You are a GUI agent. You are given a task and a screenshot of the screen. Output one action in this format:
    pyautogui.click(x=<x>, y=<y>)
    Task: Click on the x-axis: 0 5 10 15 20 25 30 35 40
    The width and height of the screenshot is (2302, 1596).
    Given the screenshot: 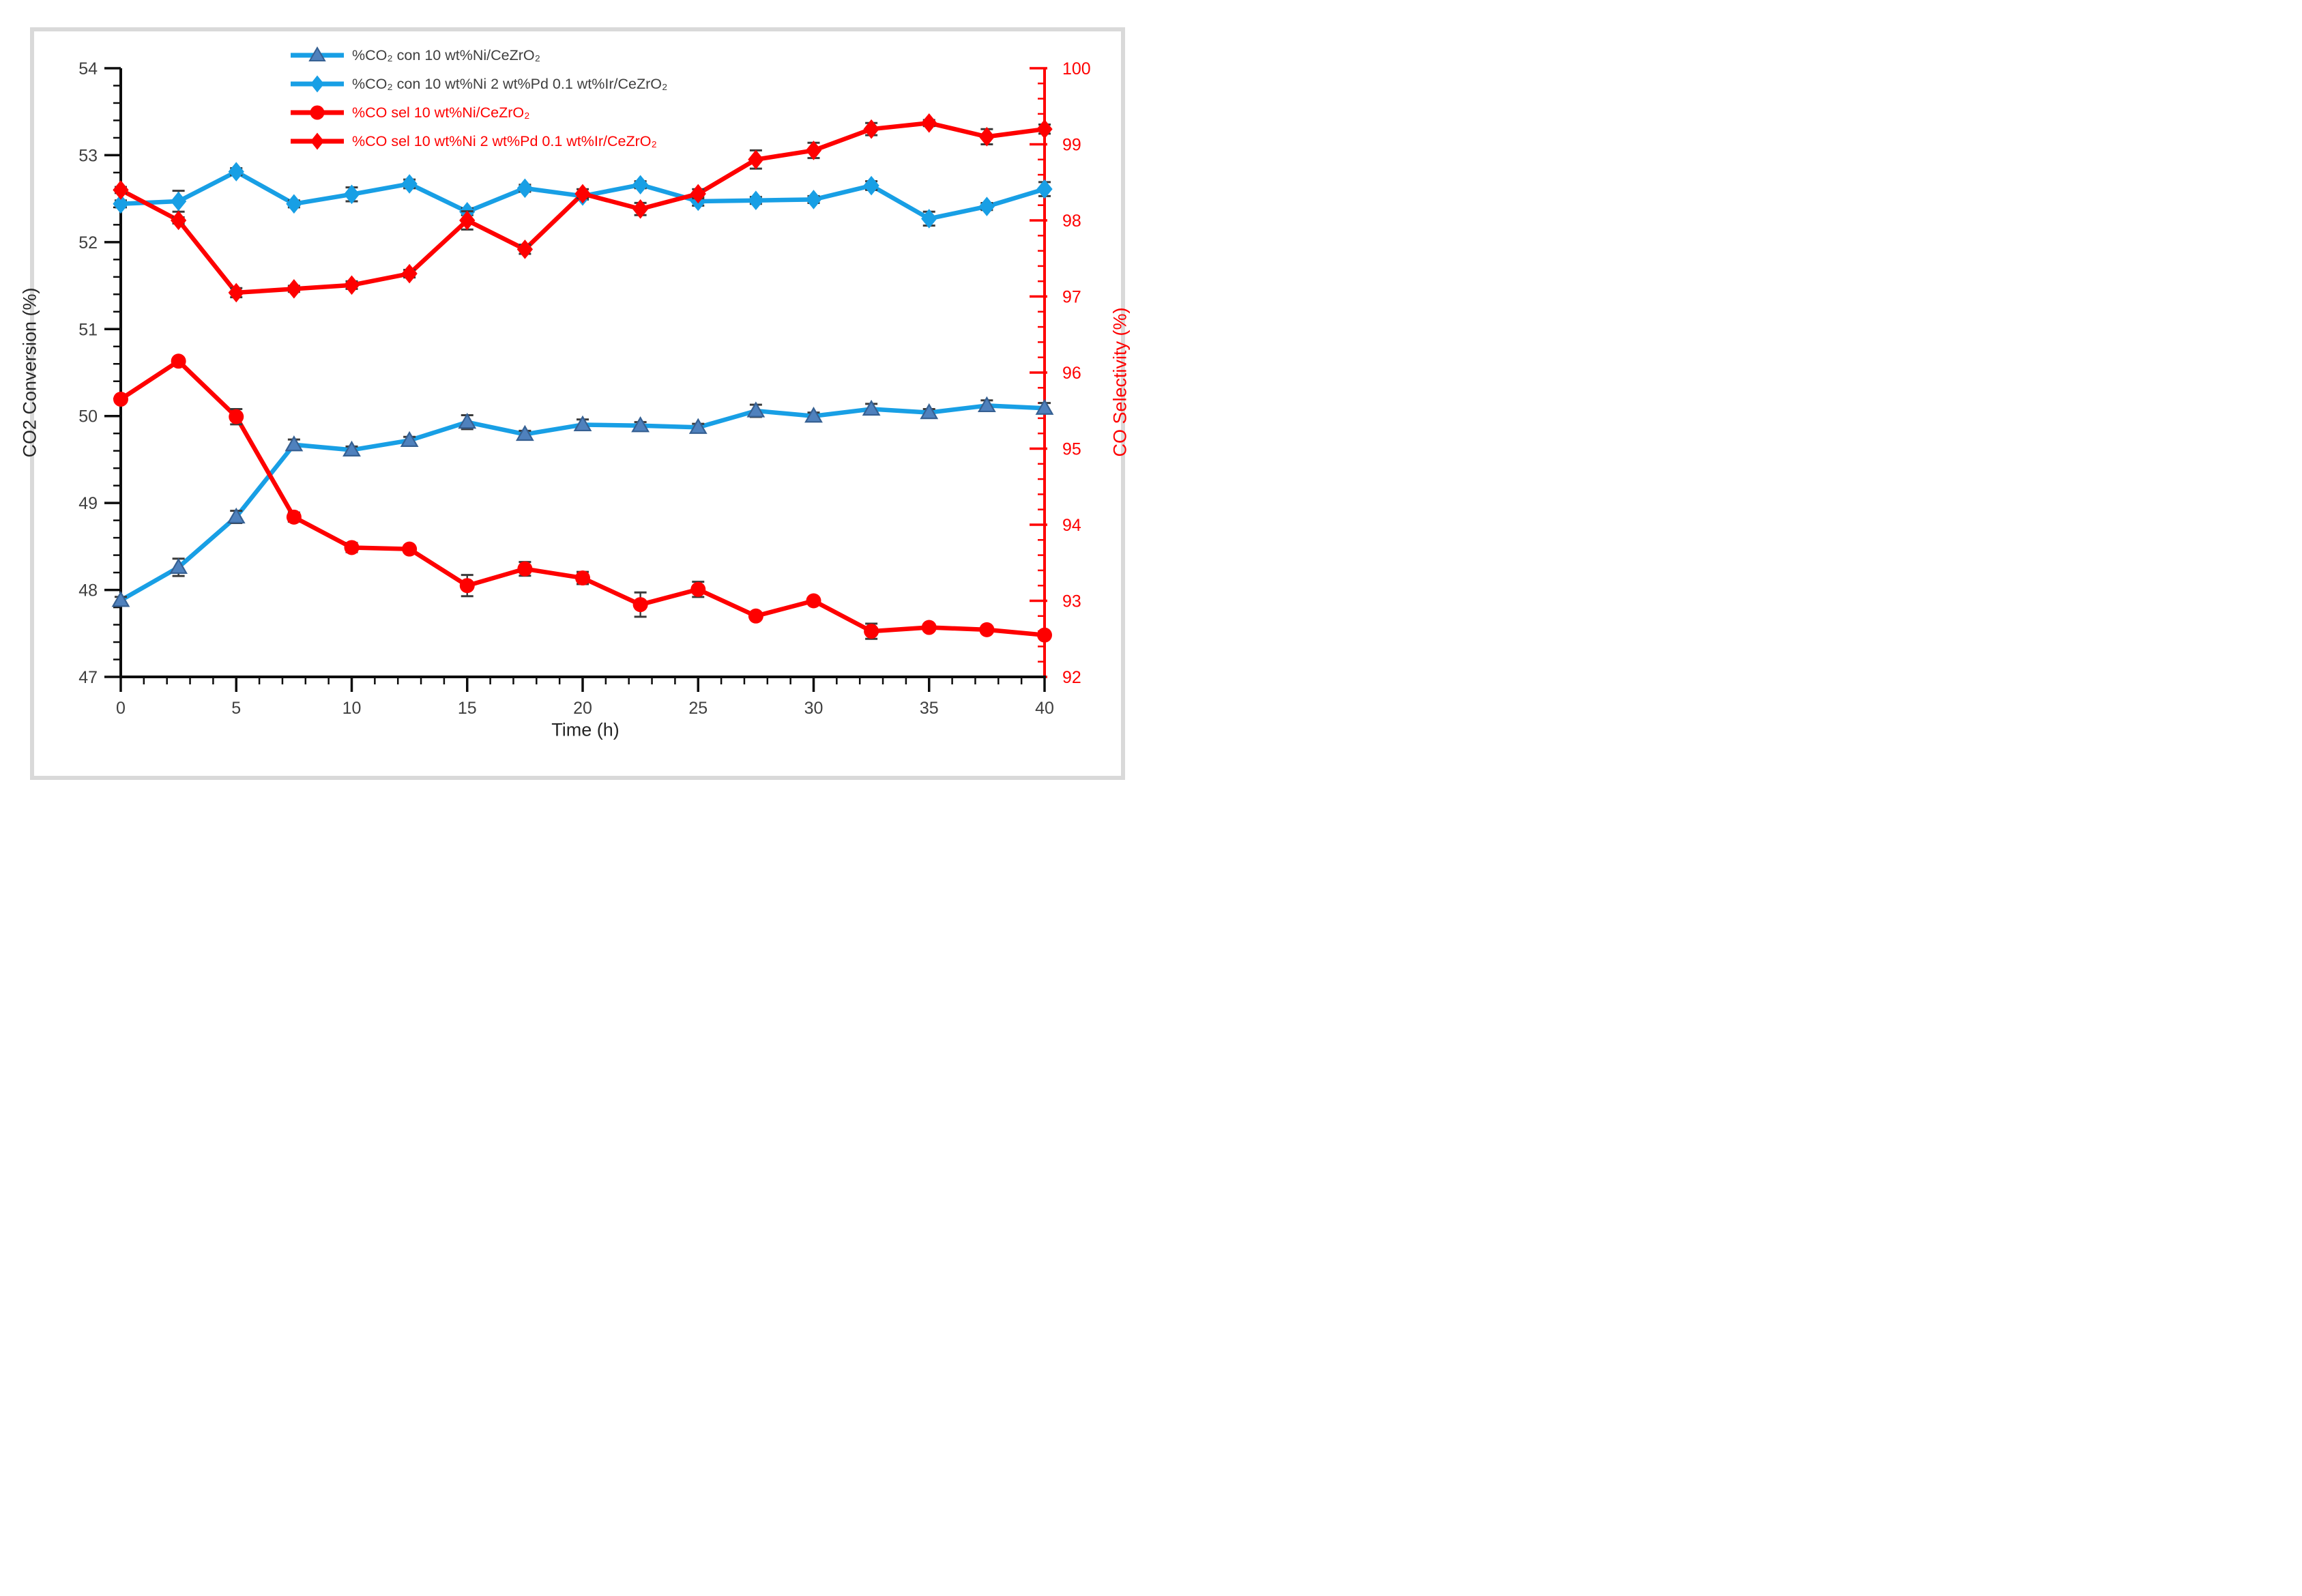 What is the action you would take?
    pyautogui.click(x=585, y=697)
    